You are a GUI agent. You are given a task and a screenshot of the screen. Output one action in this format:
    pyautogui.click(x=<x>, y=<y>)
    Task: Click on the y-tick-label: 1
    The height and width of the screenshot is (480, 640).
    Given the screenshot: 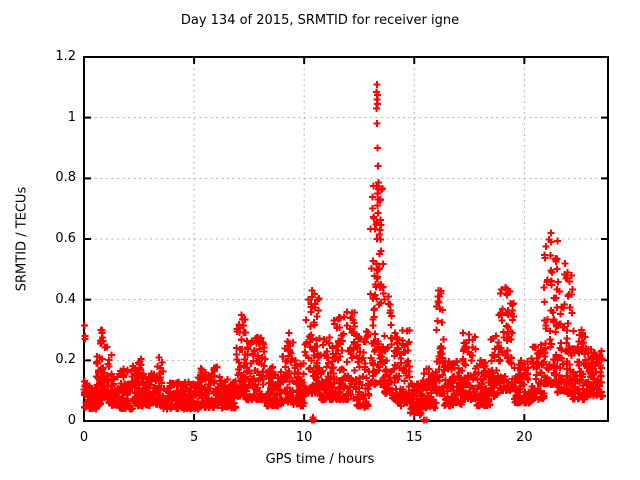 What is the action you would take?
    pyautogui.click(x=71, y=117)
    